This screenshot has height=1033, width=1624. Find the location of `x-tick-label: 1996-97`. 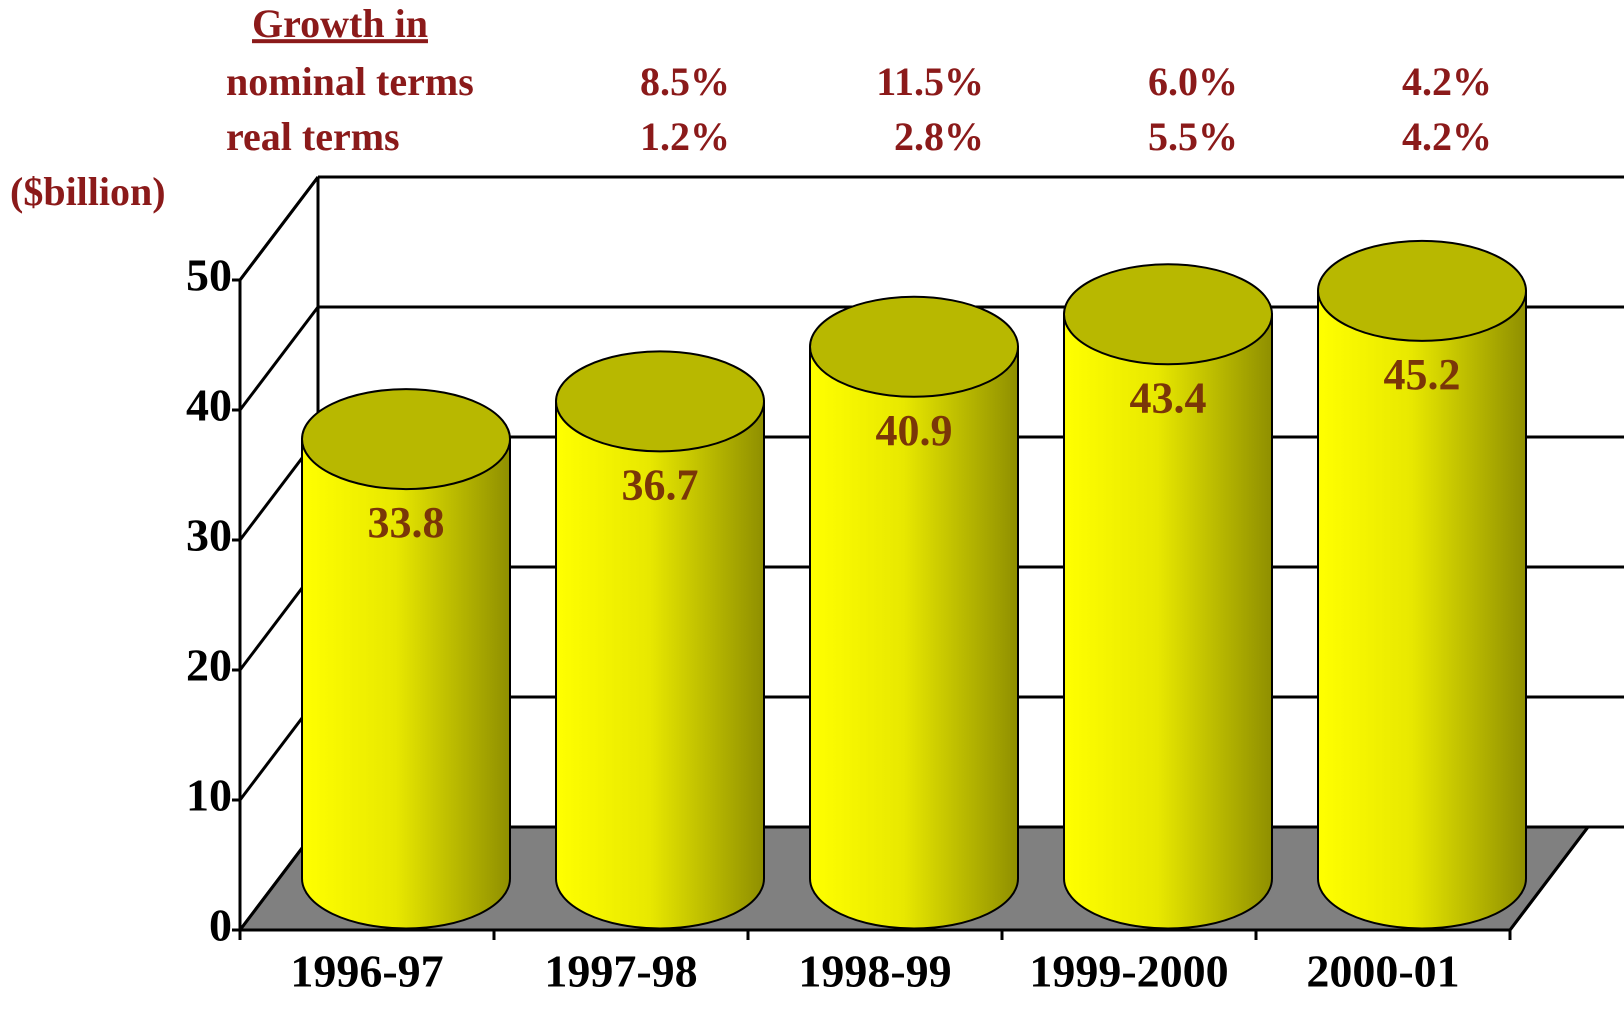

x-tick-label: 1996-97 is located at coordinates (366, 971).